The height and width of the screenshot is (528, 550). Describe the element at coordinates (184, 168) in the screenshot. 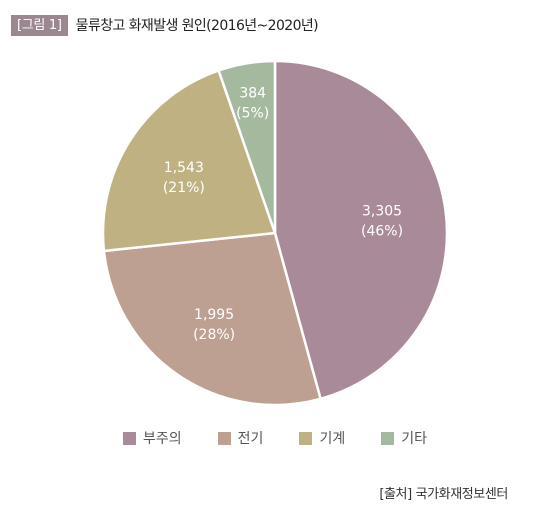

I see `pie-value-label: 1,543` at that location.